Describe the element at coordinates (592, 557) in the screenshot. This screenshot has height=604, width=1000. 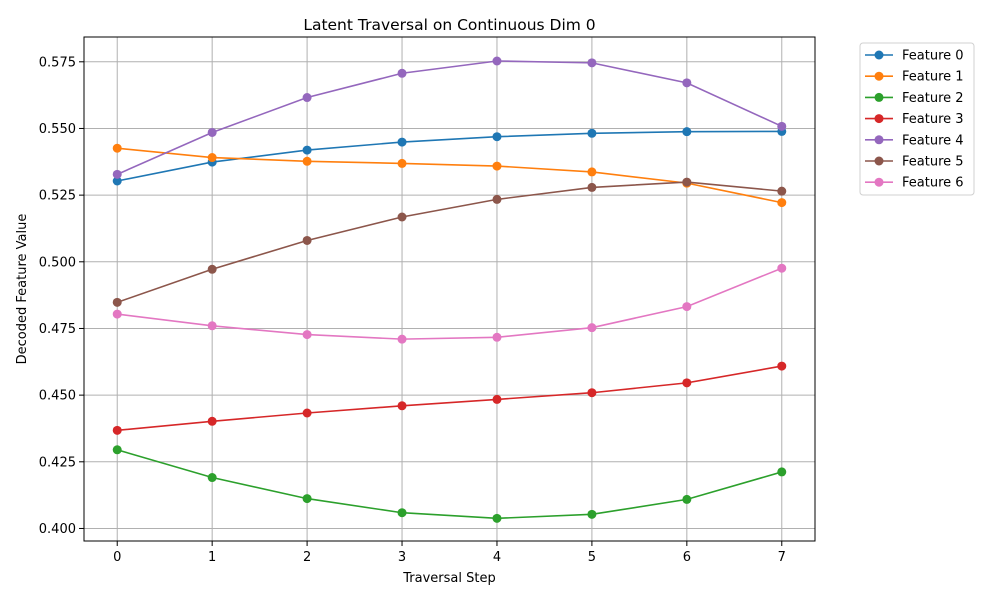
I see `x-tick-label: 5` at that location.